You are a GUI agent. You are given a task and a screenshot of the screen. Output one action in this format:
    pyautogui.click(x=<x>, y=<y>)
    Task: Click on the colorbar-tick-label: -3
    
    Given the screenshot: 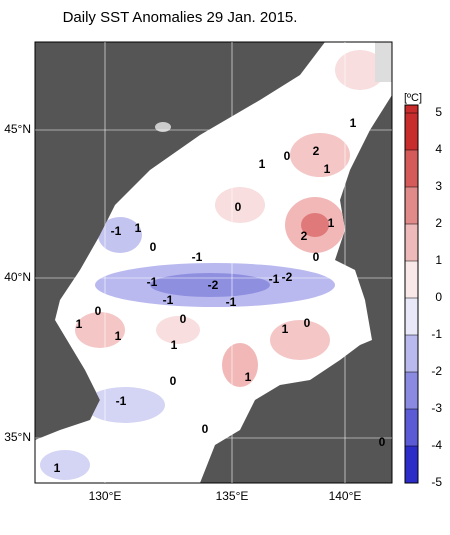 What is the action you would take?
    pyautogui.click(x=436, y=408)
    